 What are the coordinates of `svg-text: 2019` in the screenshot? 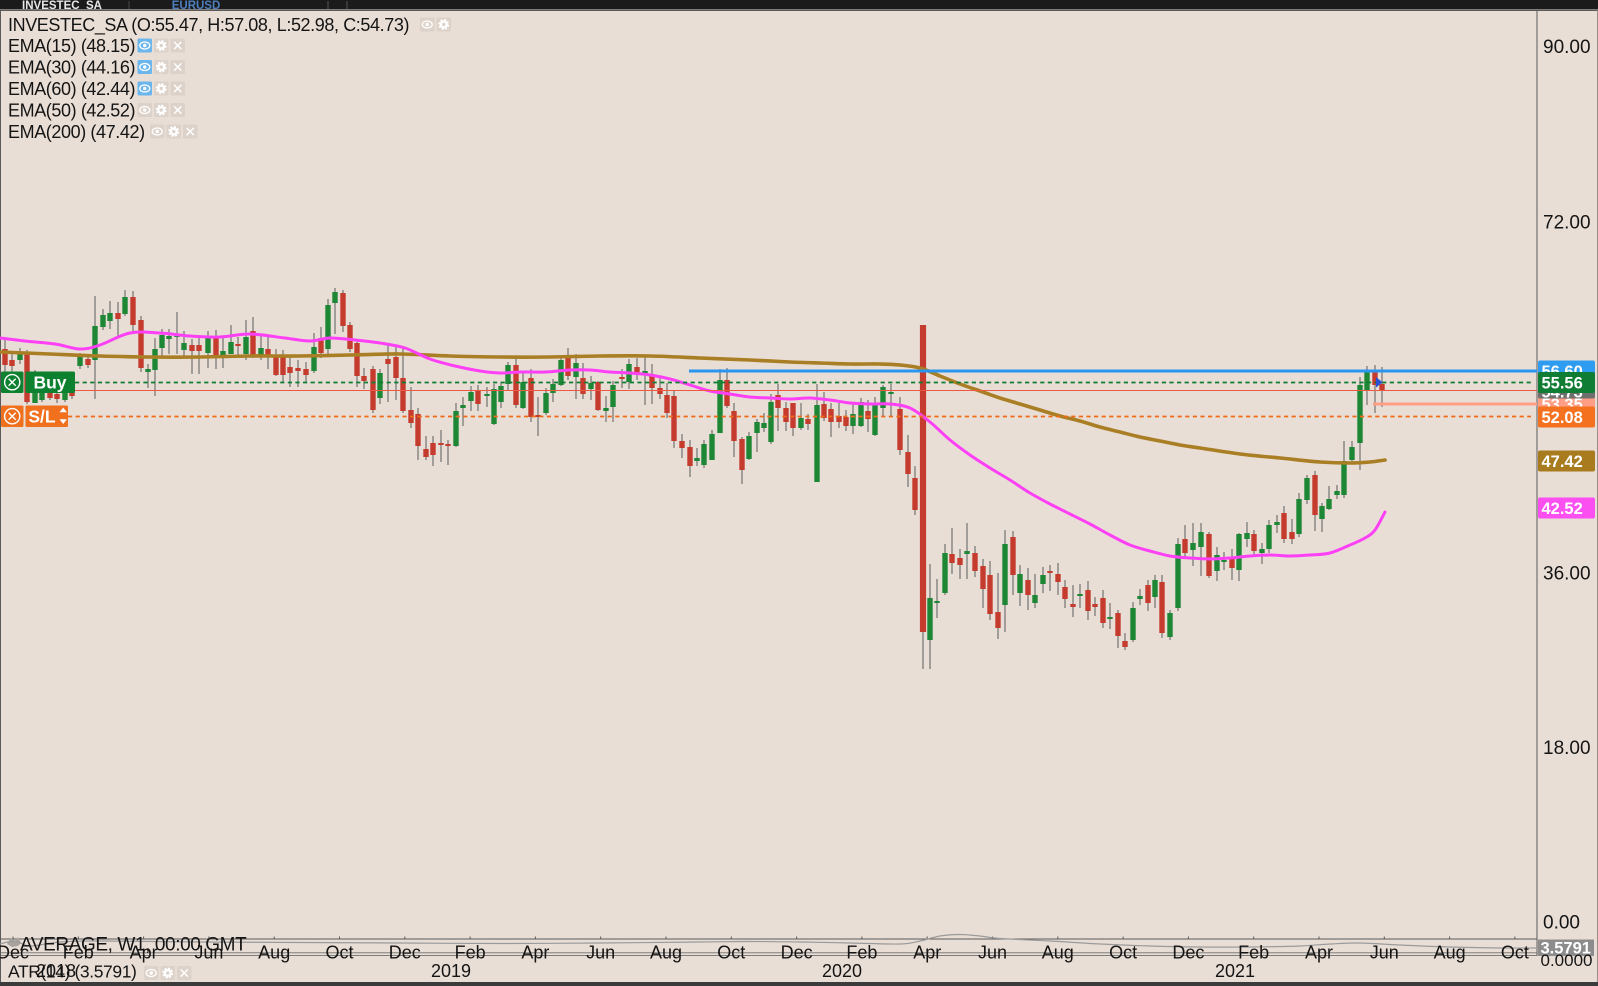 It's located at (451, 971).